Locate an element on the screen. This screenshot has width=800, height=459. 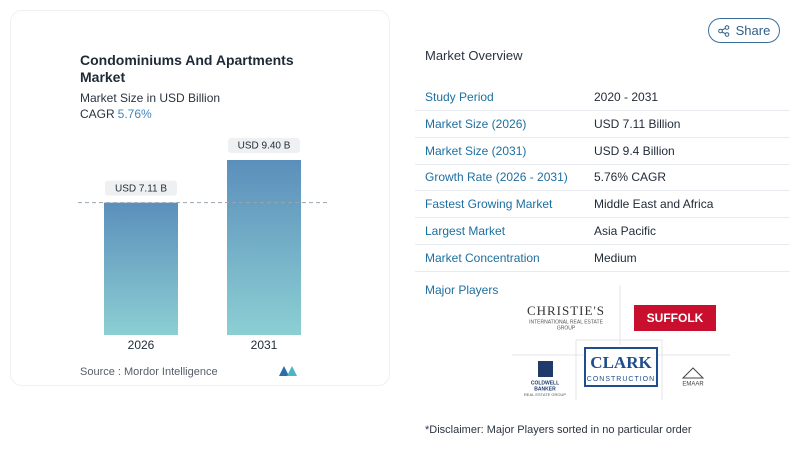
overview-row: Largest Market Asia Pacific is located at coordinates (602, 231).